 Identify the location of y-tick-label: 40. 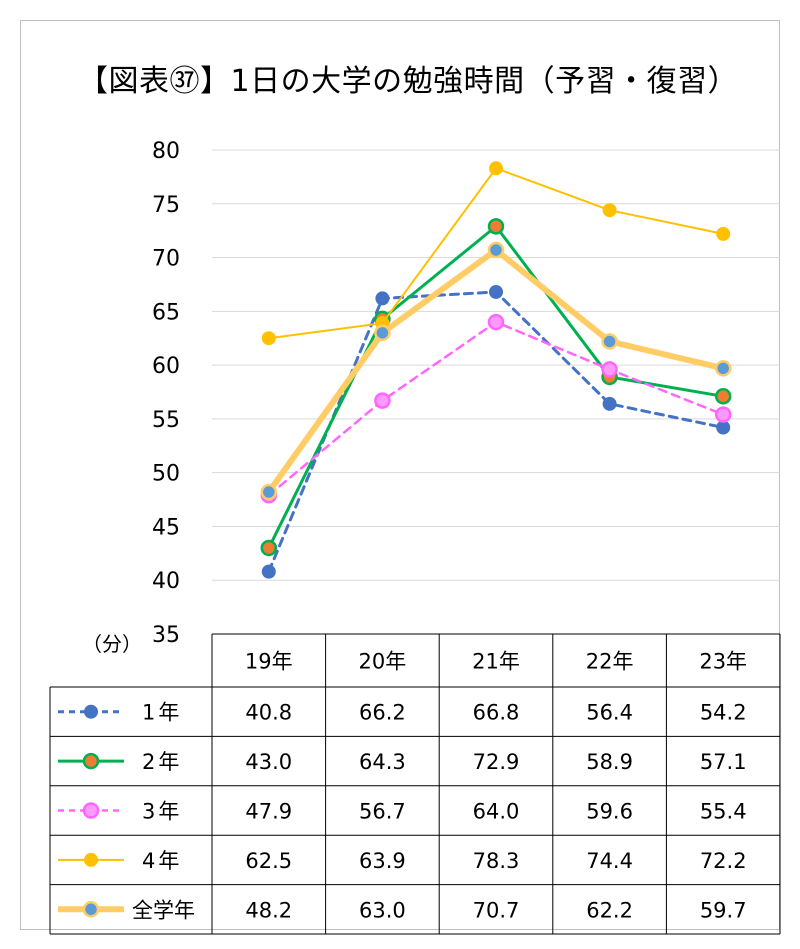
(166, 581).